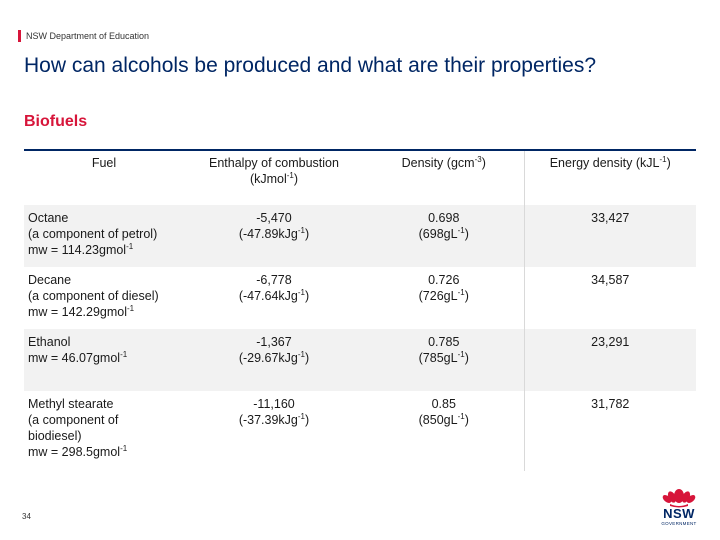 The width and height of the screenshot is (720, 540). What do you see at coordinates (274, 226) in the screenshot?
I see `enthalpy-cell: -5,470 (-47.89kJg-1)` at bounding box center [274, 226].